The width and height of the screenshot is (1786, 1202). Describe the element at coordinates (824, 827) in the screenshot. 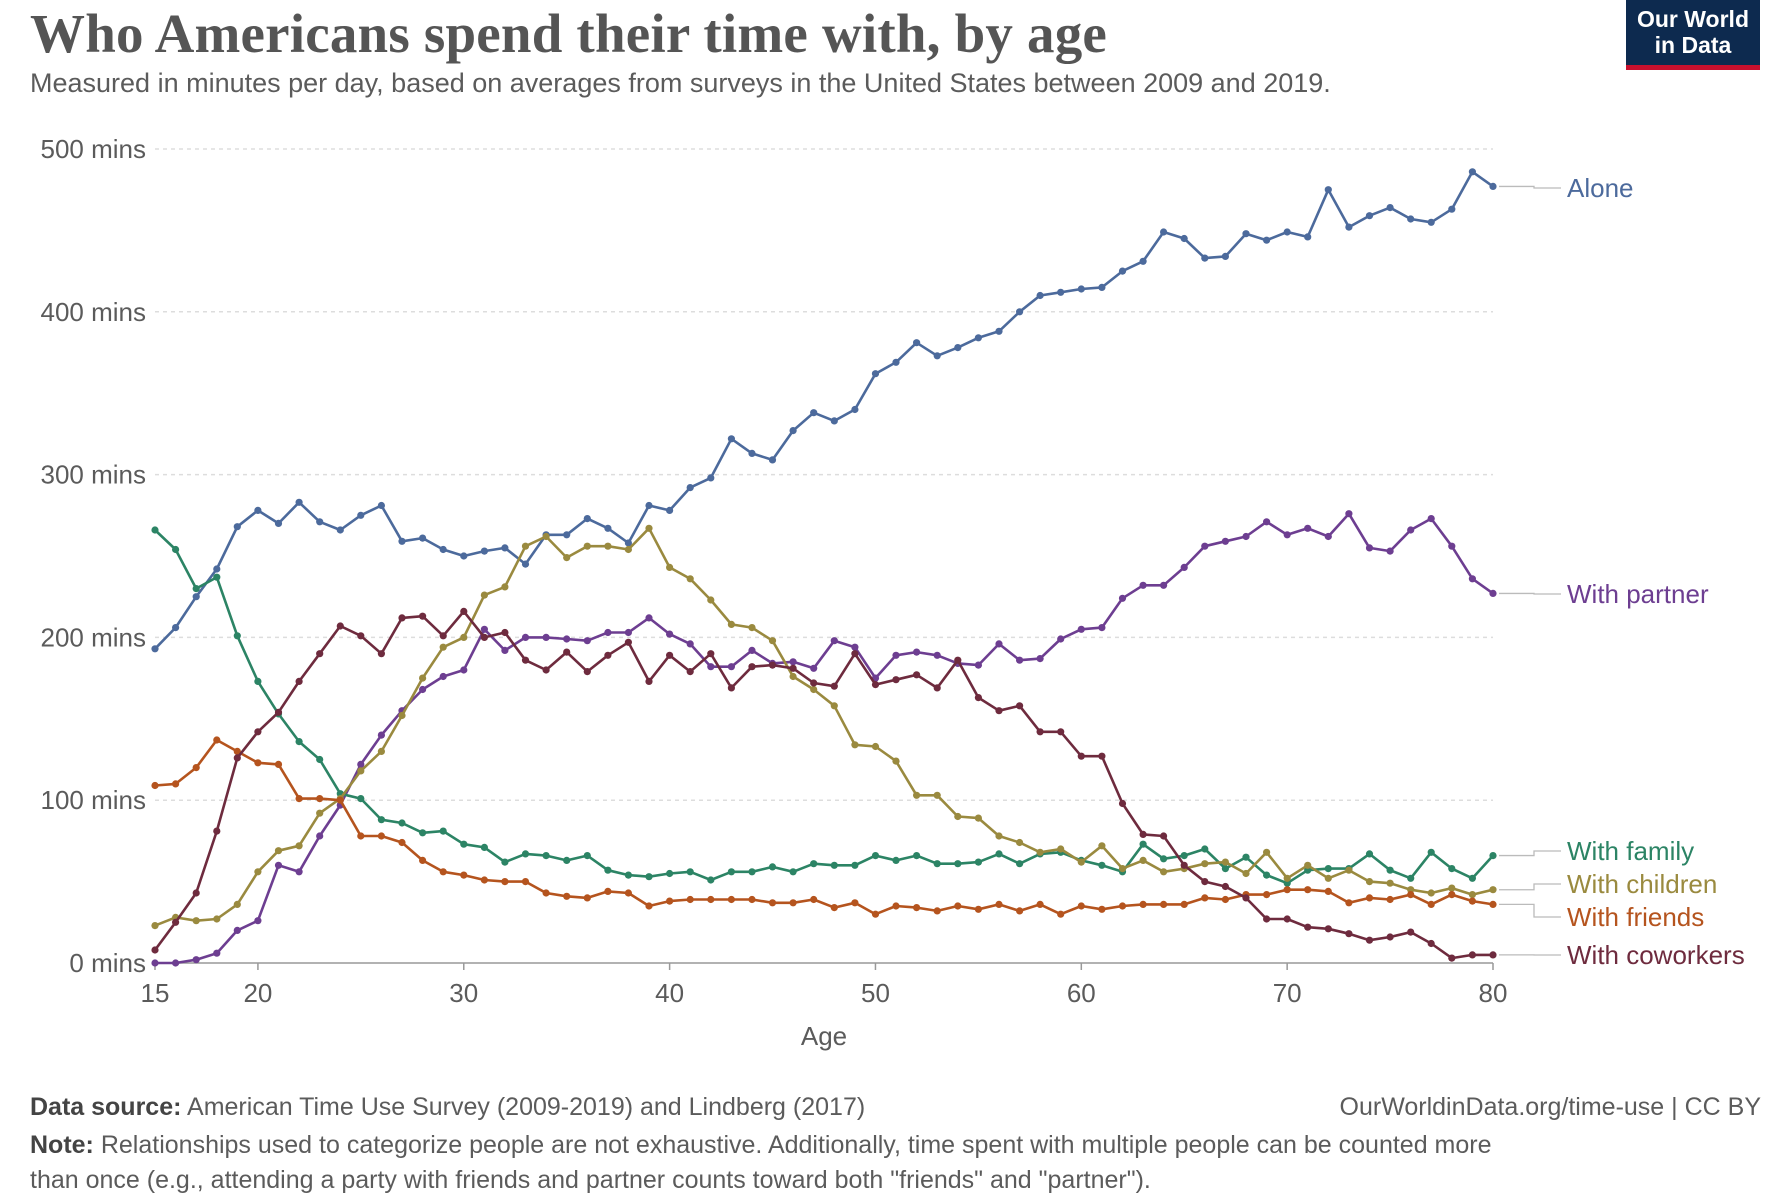

I see `series-line-with-friends` at that location.